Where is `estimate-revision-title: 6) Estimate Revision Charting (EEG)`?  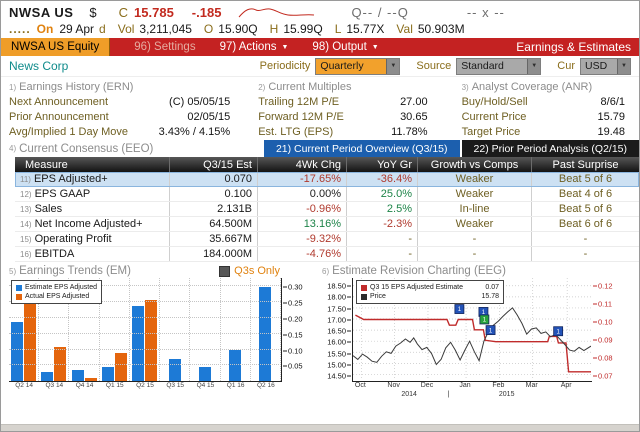 estimate-revision-title: 6) Estimate Revision Charting (EEG) is located at coordinates (480, 271).